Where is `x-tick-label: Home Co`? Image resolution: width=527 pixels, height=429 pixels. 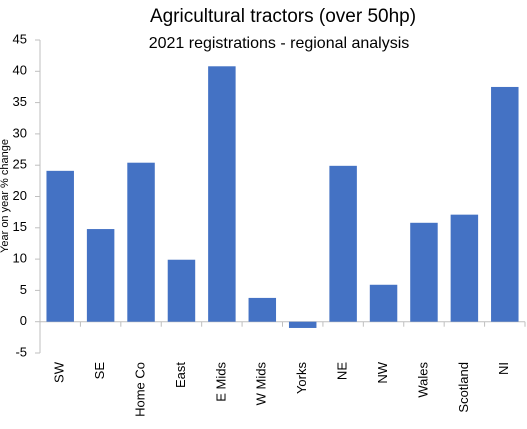 x-tick-label: Home Co is located at coordinates (139, 389).